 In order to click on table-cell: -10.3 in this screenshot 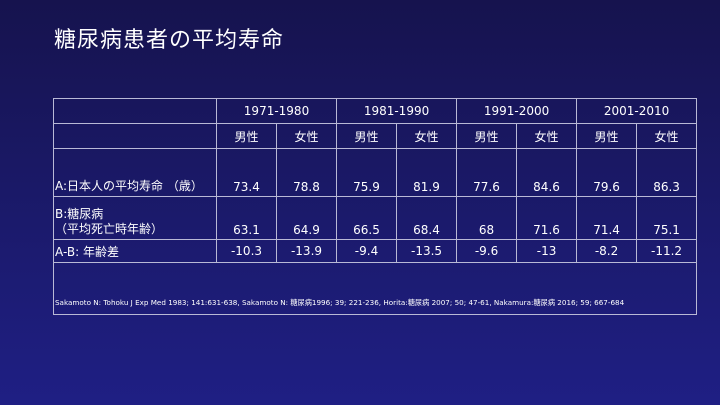, I will do `click(246, 251)`.